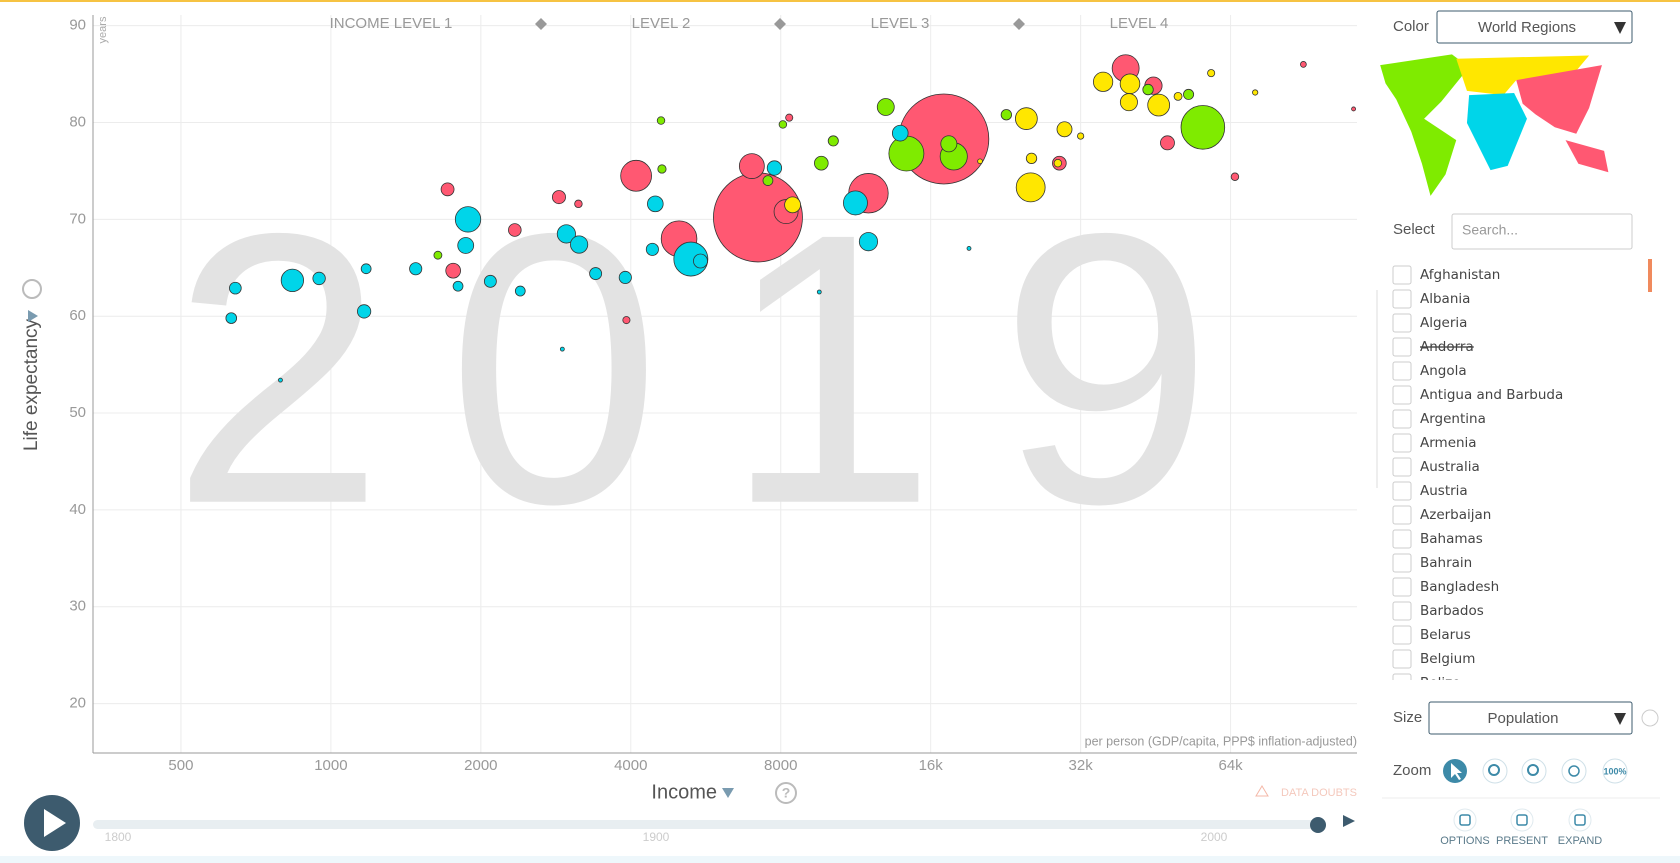 The height and width of the screenshot is (863, 1680). I want to click on country-name: Belize, so click(1440, 683).